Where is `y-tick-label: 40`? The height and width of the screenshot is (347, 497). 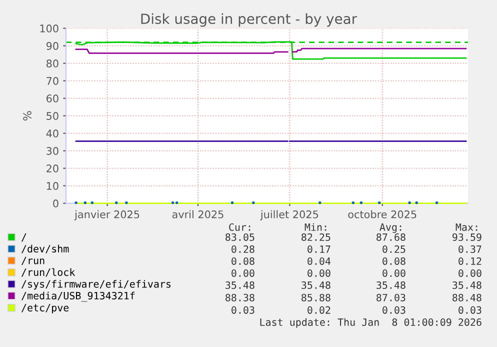
y-tick-label: 40 is located at coordinates (52, 134).